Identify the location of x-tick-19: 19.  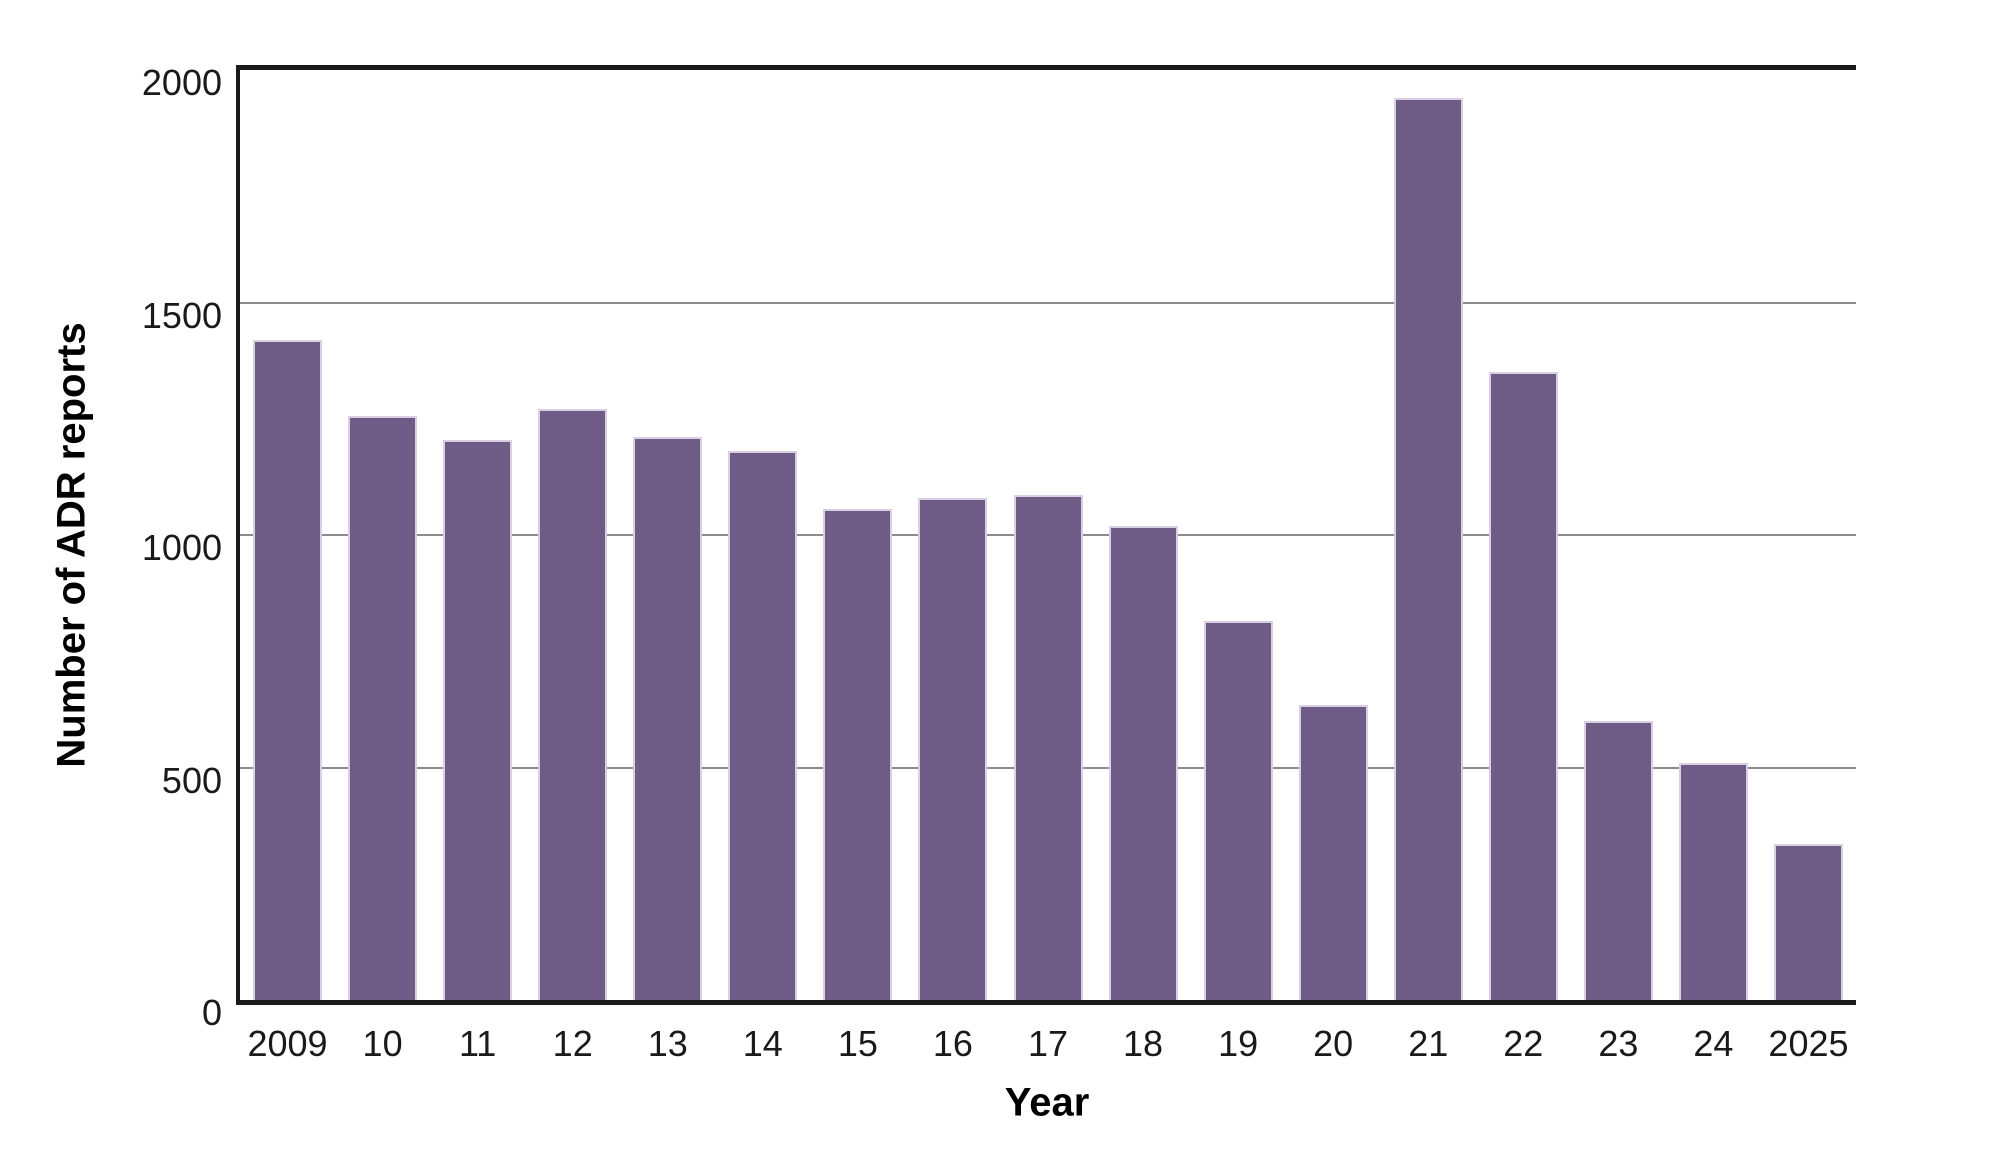
(1238, 1043).